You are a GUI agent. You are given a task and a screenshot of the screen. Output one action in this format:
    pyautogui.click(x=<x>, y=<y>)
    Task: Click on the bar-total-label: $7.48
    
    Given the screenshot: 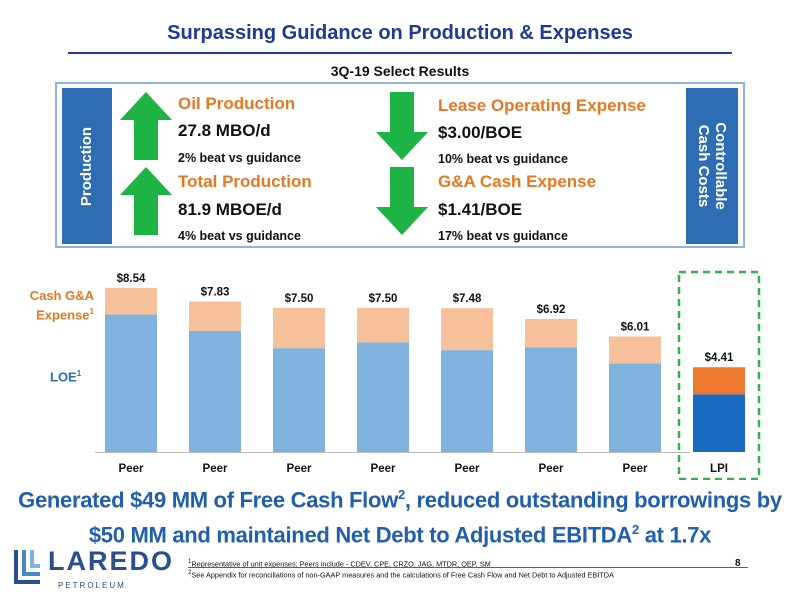 What is the action you would take?
    pyautogui.click(x=467, y=299)
    